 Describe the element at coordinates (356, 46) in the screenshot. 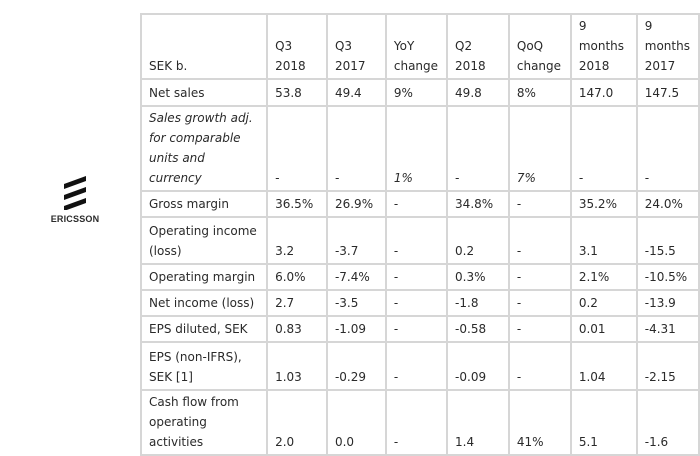

I see `column-header: Q3 2017` at that location.